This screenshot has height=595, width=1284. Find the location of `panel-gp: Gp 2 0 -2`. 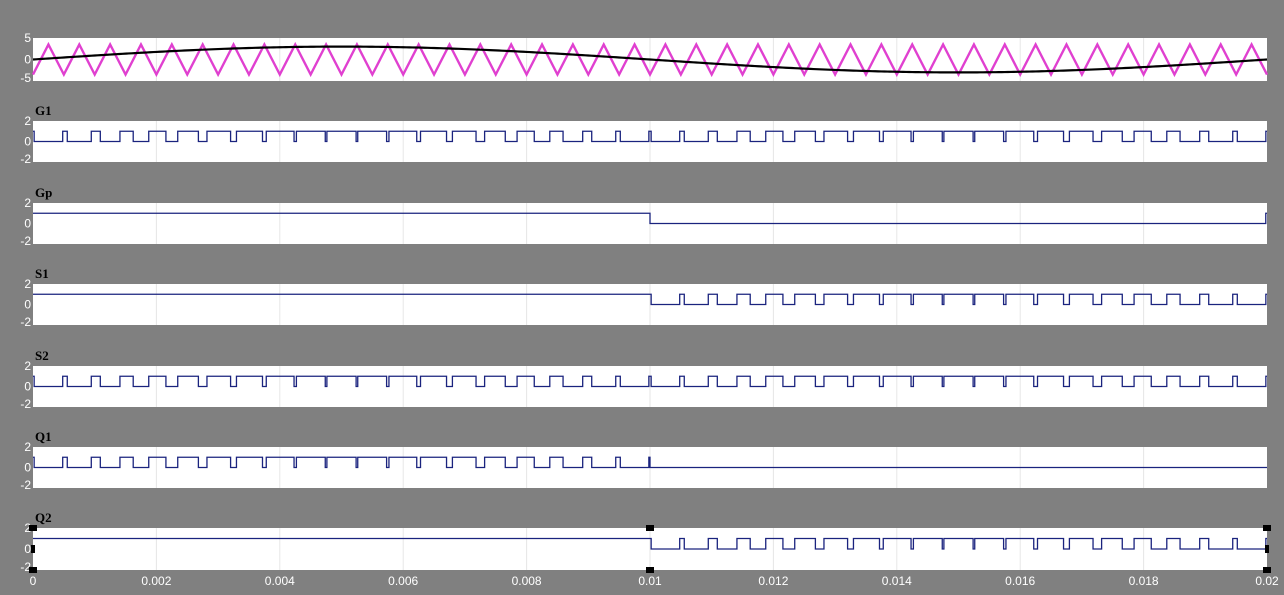

panel-gp: Gp 2 0 -2 is located at coordinates (643, 216).